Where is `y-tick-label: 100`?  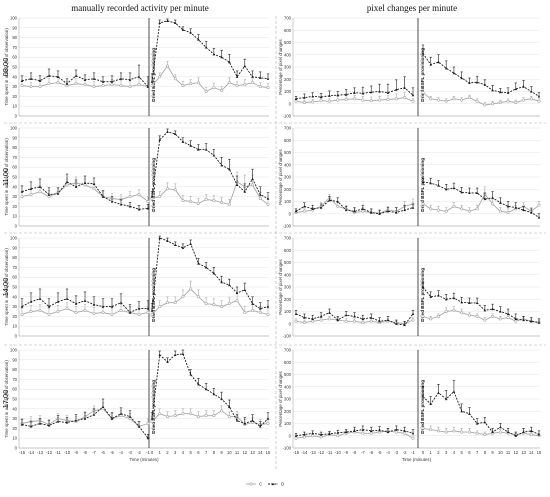
y-tick-label: 100 is located at coordinates (14, 128).